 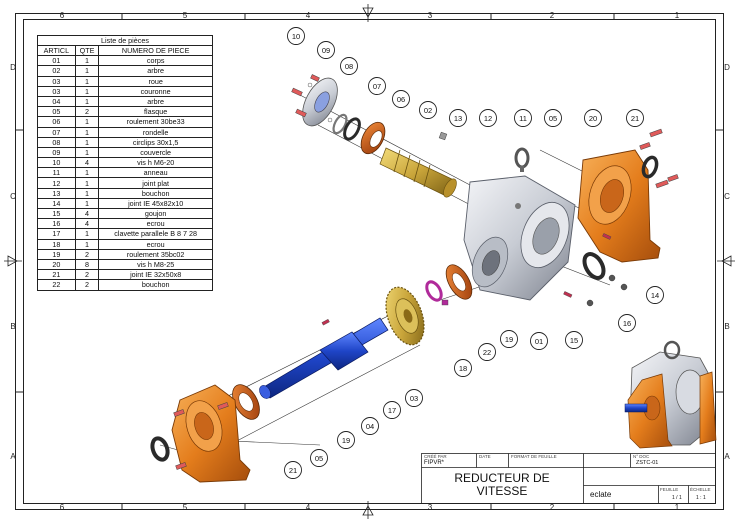 I want to click on balloon: 22, so click(x=487, y=352).